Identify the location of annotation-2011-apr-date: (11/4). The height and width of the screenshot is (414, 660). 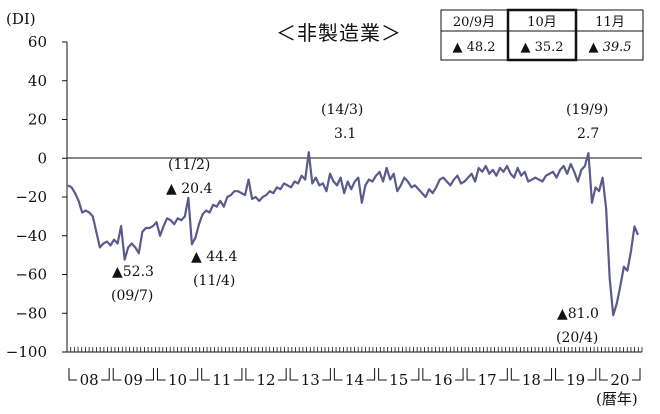
(214, 281).